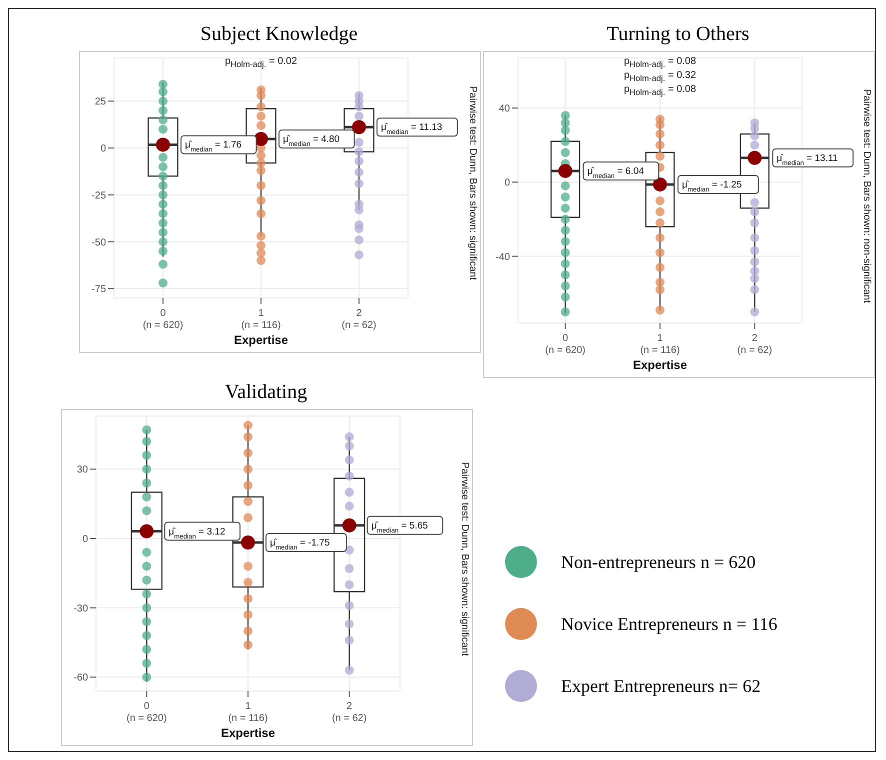 The height and width of the screenshot is (760, 886). Describe the element at coordinates (660, 76) in the screenshot. I see `annotation: p$_{Holm-adj.}$ = 0.32` at that location.